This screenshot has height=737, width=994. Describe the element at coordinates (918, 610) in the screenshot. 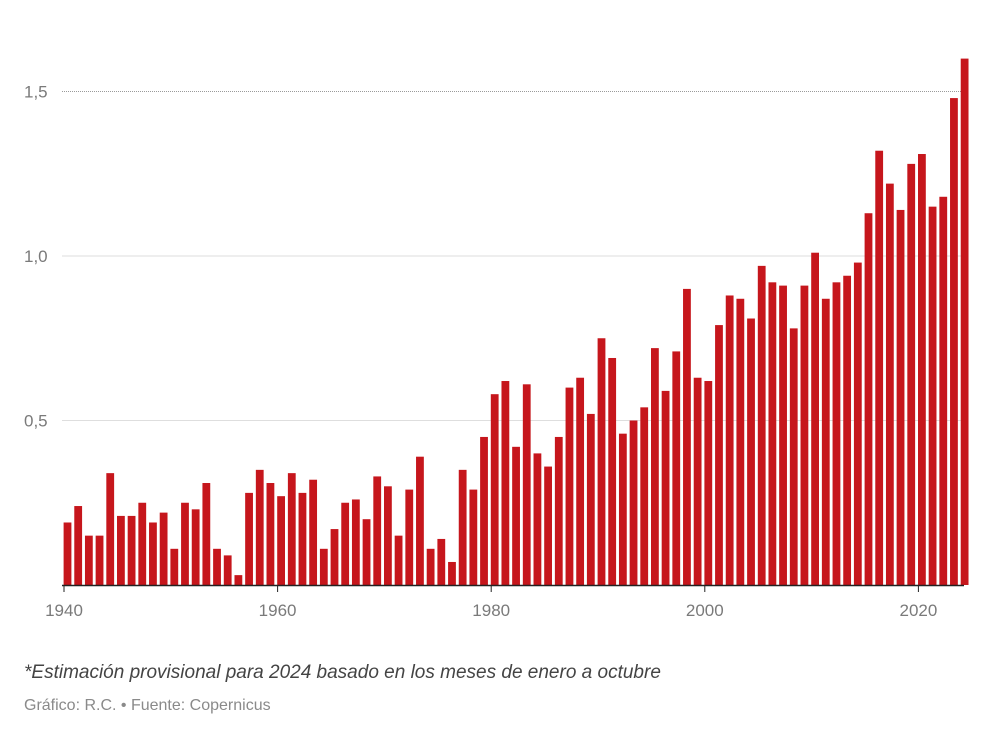

I see `x-tick-label: 2020` at that location.